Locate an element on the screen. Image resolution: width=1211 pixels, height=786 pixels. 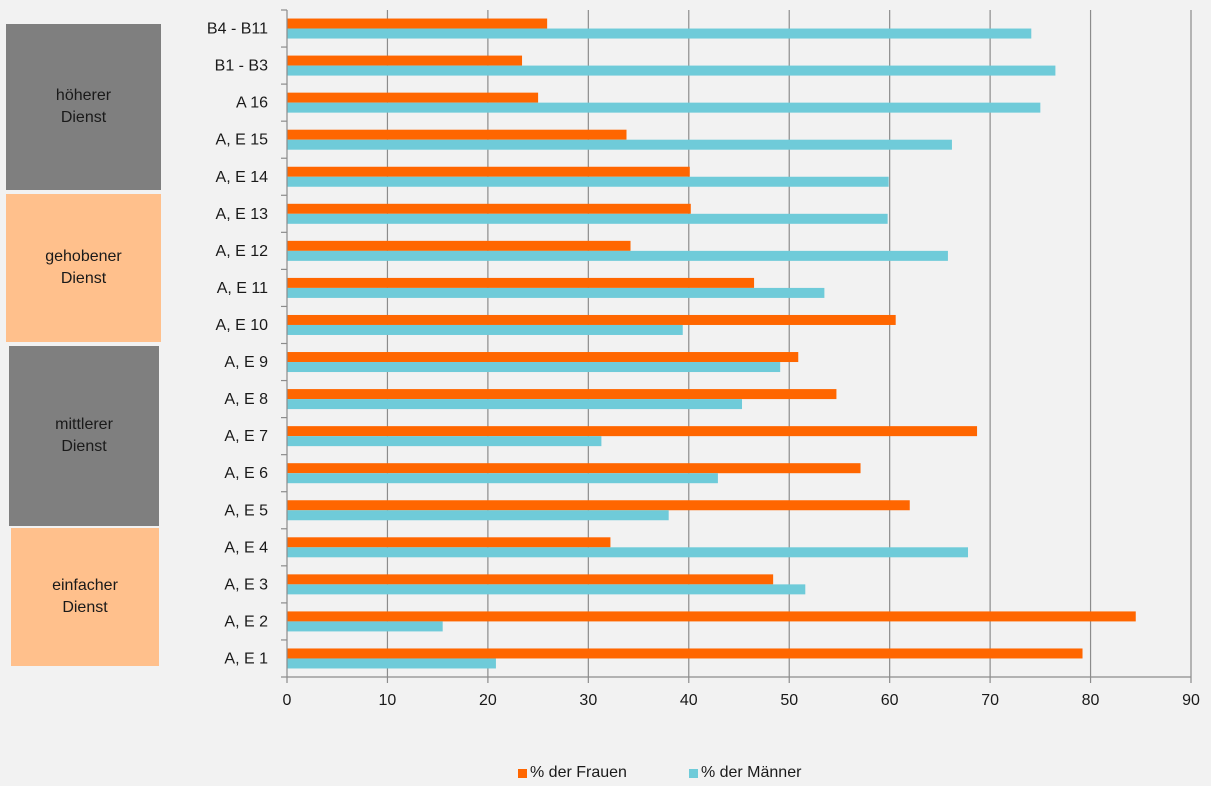
group-einfacher-dienst: einfacher Dienst is located at coordinates (85, 597).